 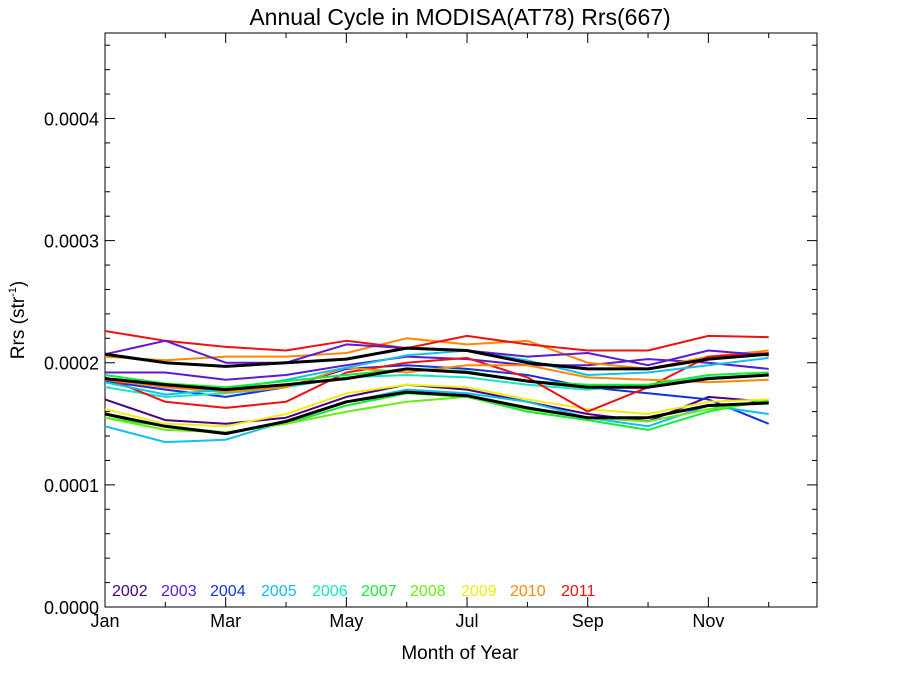 I want to click on y-tick-label: 0.0002, so click(x=71, y=364).